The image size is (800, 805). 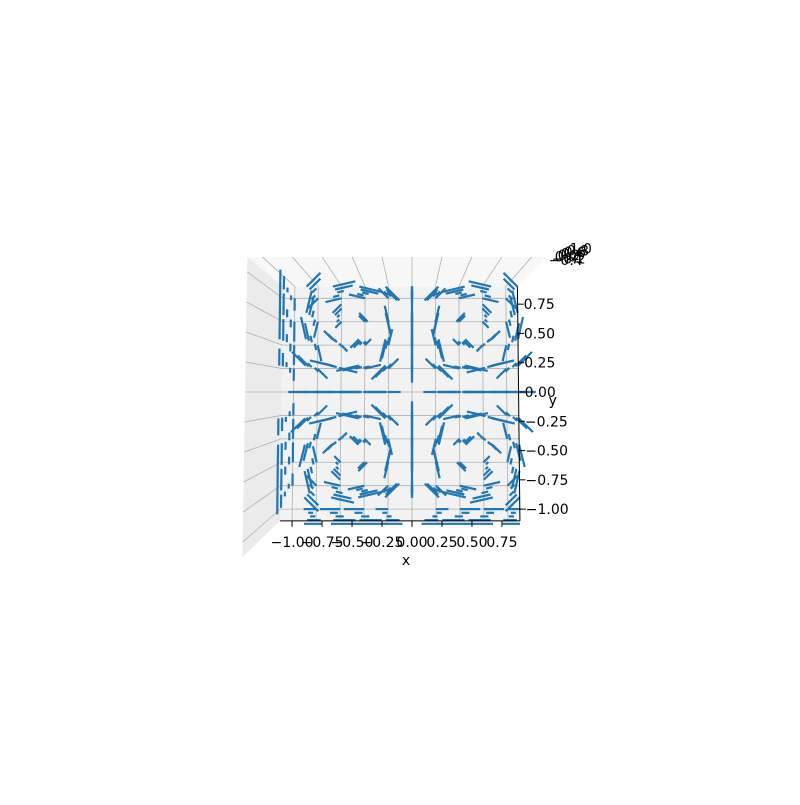 I want to click on y-tick-label: 0.50, so click(x=539, y=334).